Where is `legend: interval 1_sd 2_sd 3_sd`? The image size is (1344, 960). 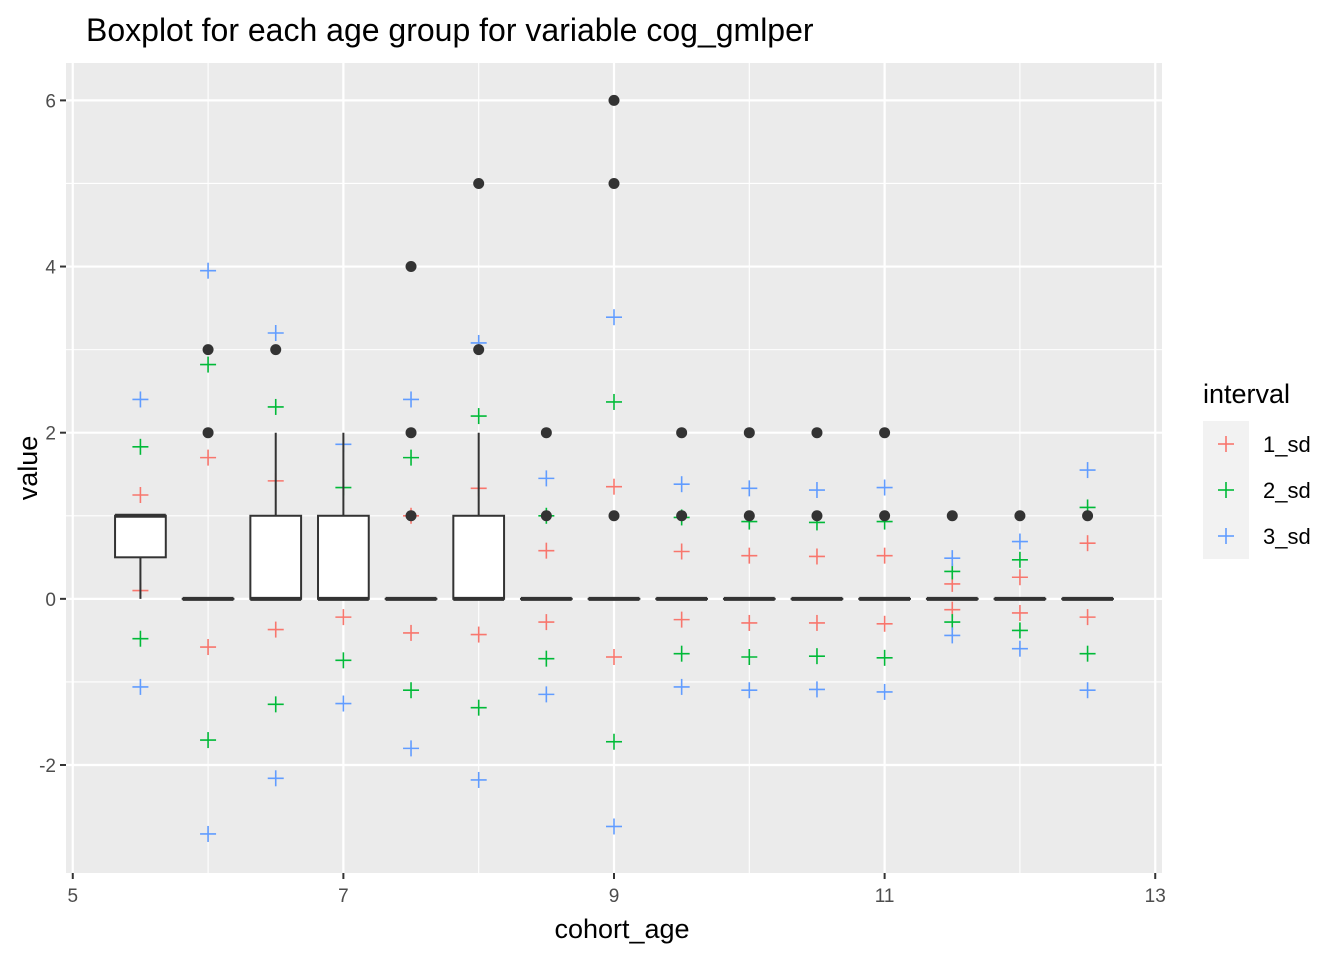
legend: interval 1_sd 2_sd 3_sd is located at coordinates (1257, 469).